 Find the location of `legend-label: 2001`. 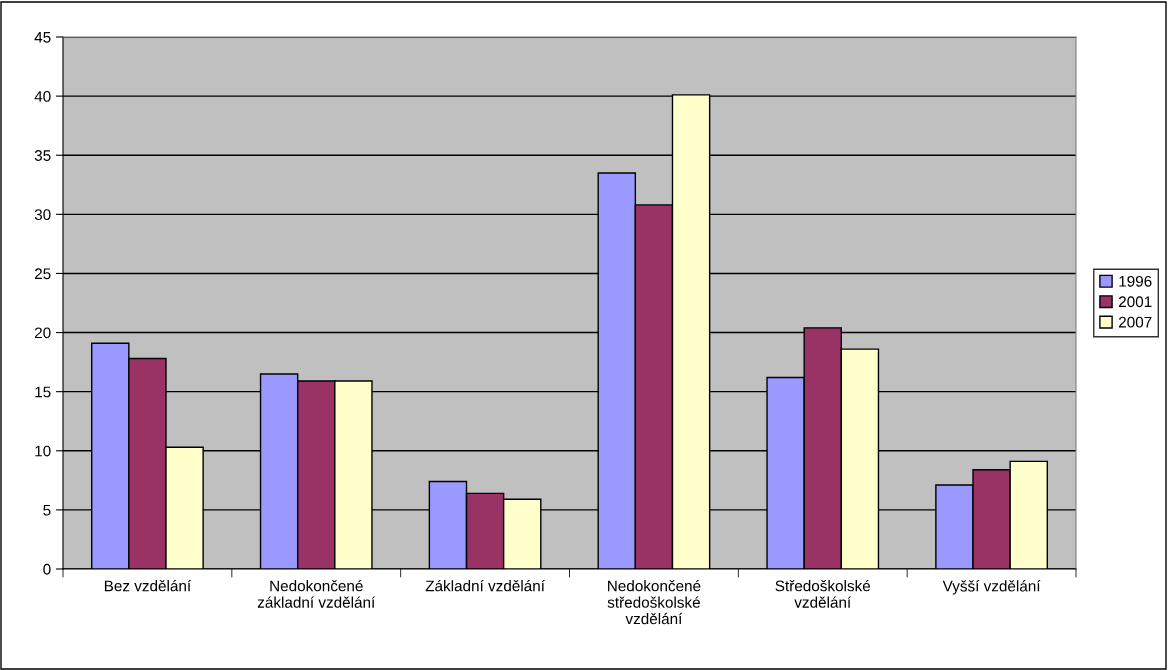

legend-label: 2001 is located at coordinates (1135, 302).